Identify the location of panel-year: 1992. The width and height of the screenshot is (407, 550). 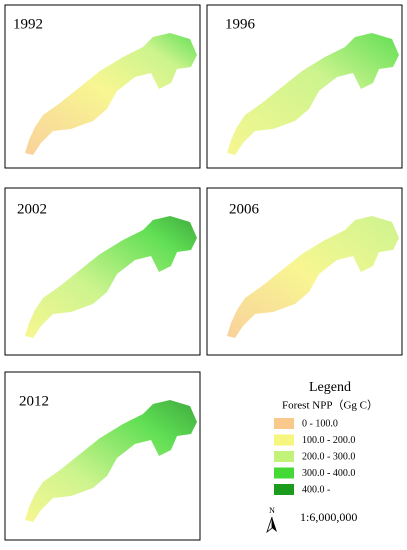
(28, 24).